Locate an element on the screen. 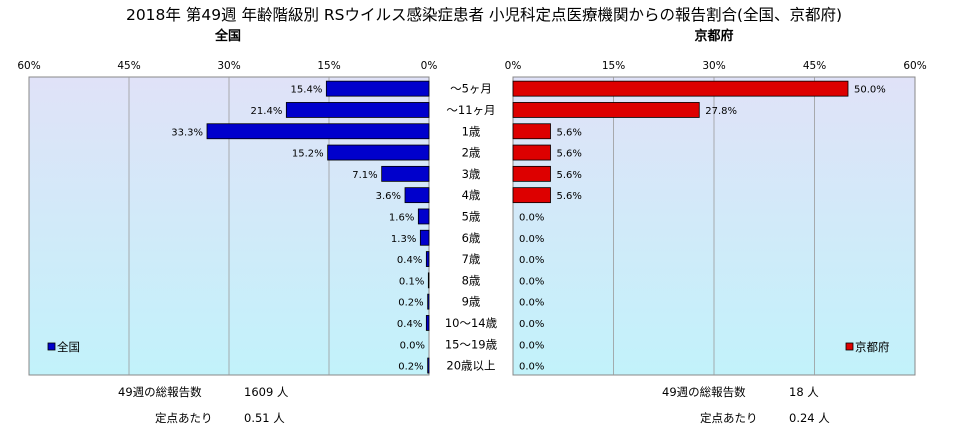  left-tick-label: 15% is located at coordinates (328, 66).